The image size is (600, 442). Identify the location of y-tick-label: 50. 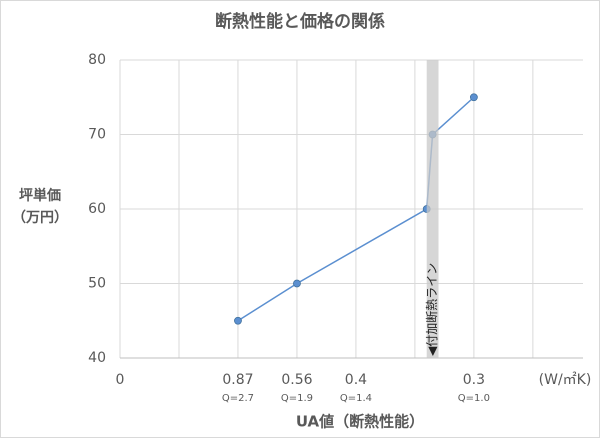
(97, 284).